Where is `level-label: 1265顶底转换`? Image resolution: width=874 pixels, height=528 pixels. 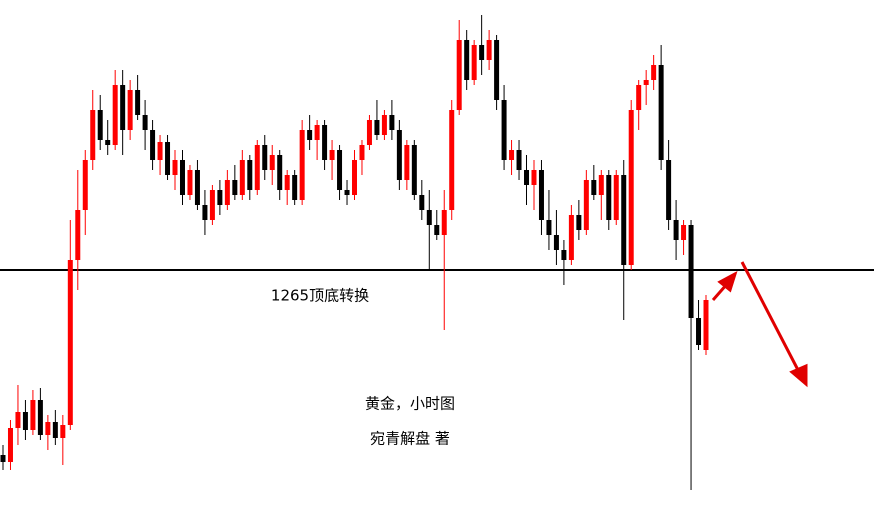 level-label: 1265顶底转换 is located at coordinates (320, 296).